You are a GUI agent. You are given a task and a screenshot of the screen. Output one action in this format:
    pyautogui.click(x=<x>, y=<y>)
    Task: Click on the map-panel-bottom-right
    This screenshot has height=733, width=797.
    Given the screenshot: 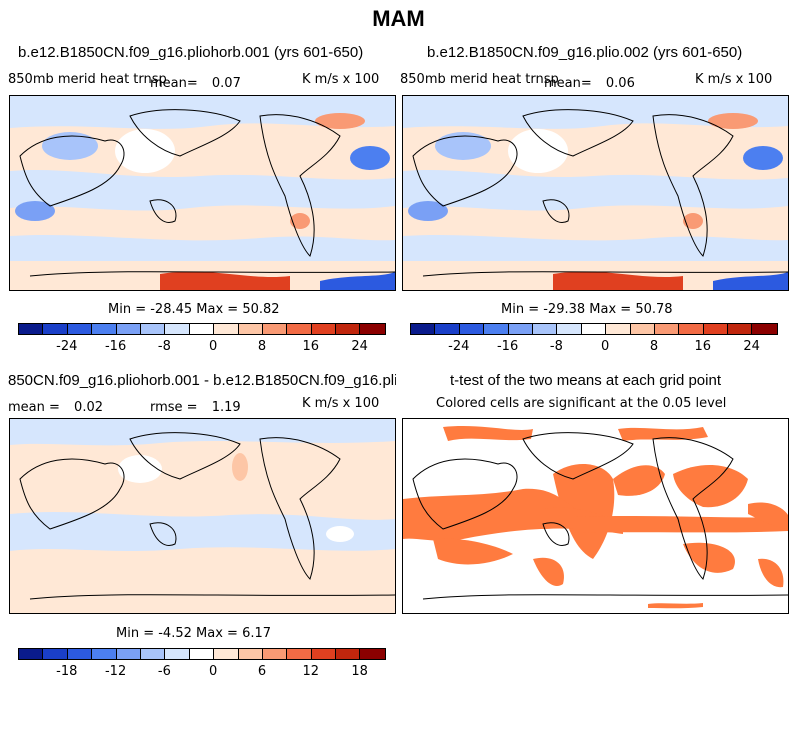 What is the action you would take?
    pyautogui.click(x=595, y=516)
    